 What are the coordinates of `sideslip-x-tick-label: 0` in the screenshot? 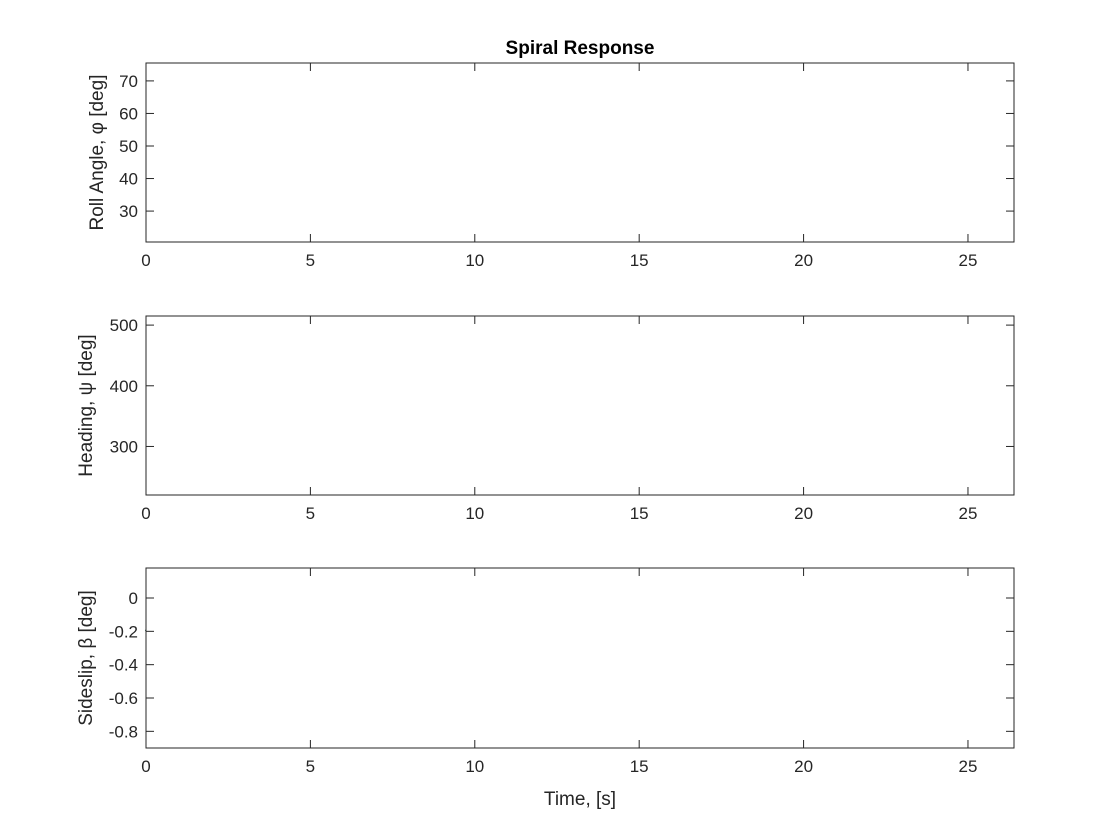 It's located at (145, 766).